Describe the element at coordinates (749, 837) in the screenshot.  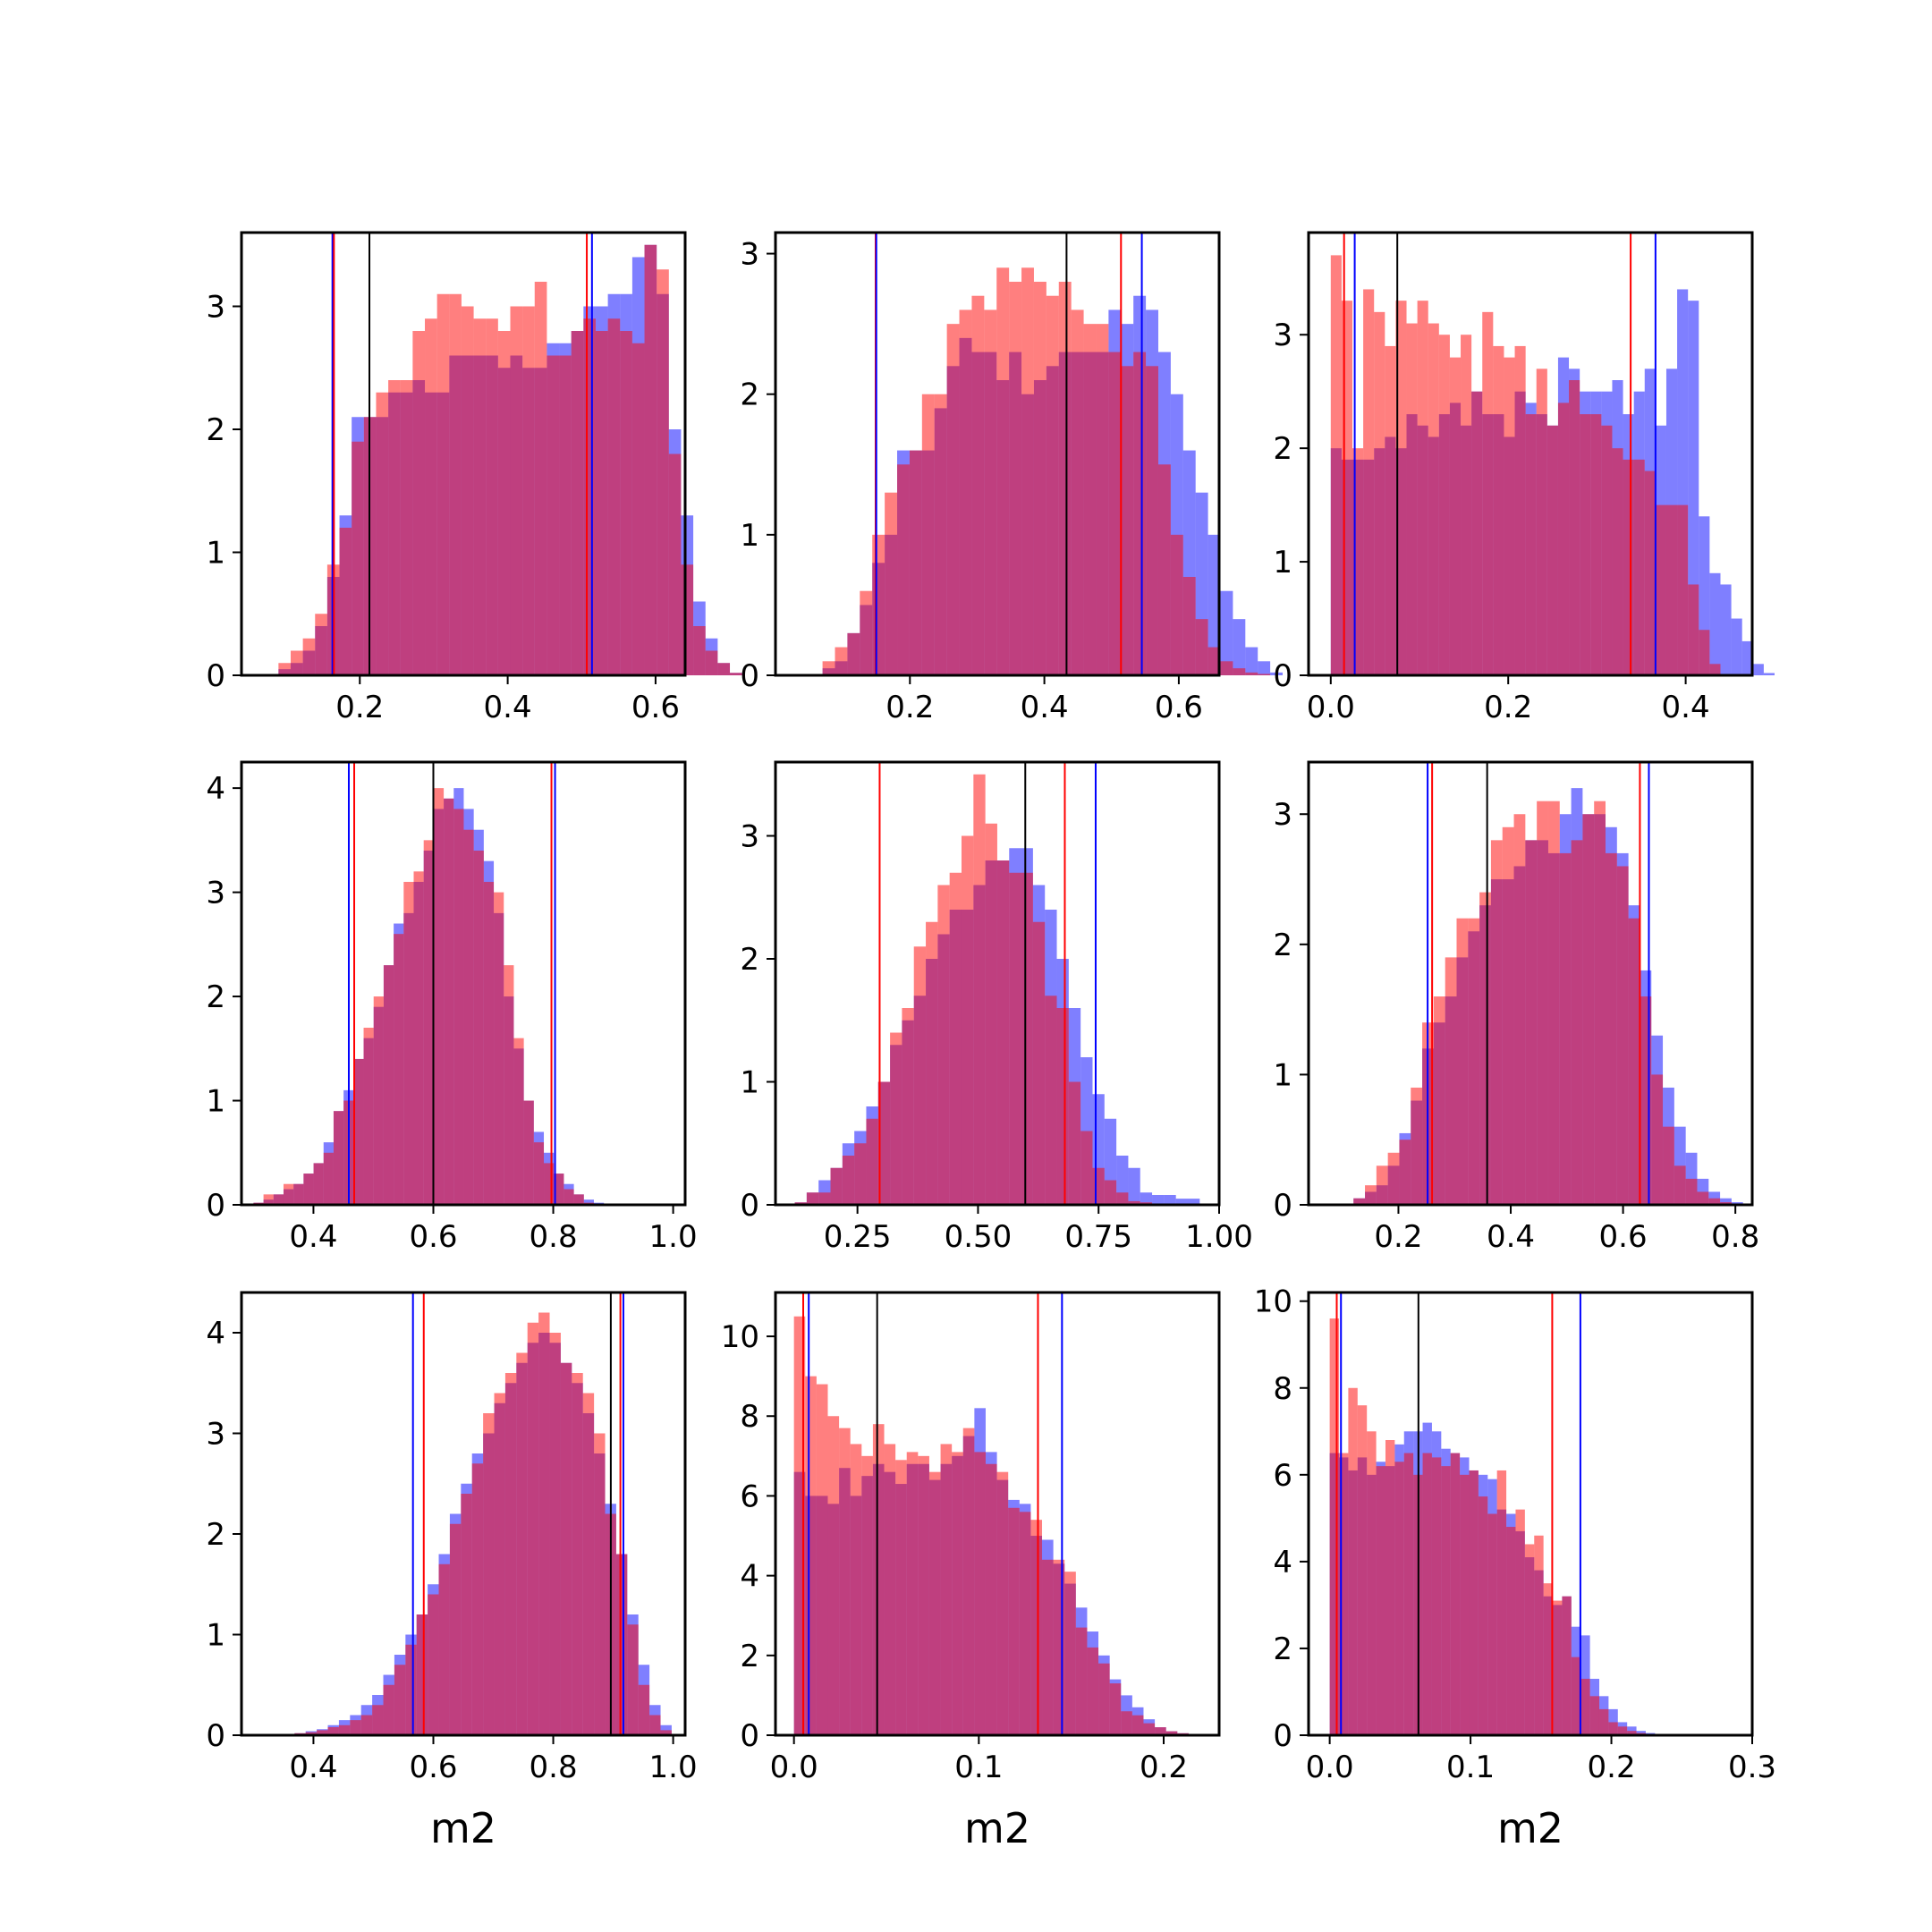
I see `y-tick-label: 3` at that location.